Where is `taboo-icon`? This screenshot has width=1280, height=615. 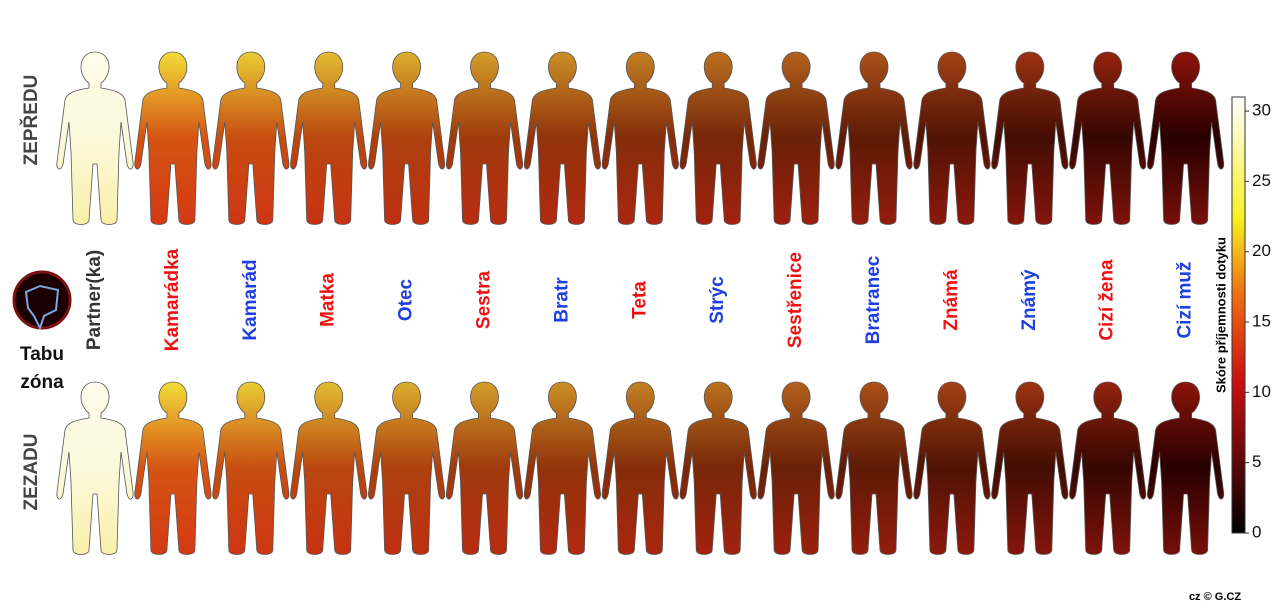 taboo-icon is located at coordinates (42, 300).